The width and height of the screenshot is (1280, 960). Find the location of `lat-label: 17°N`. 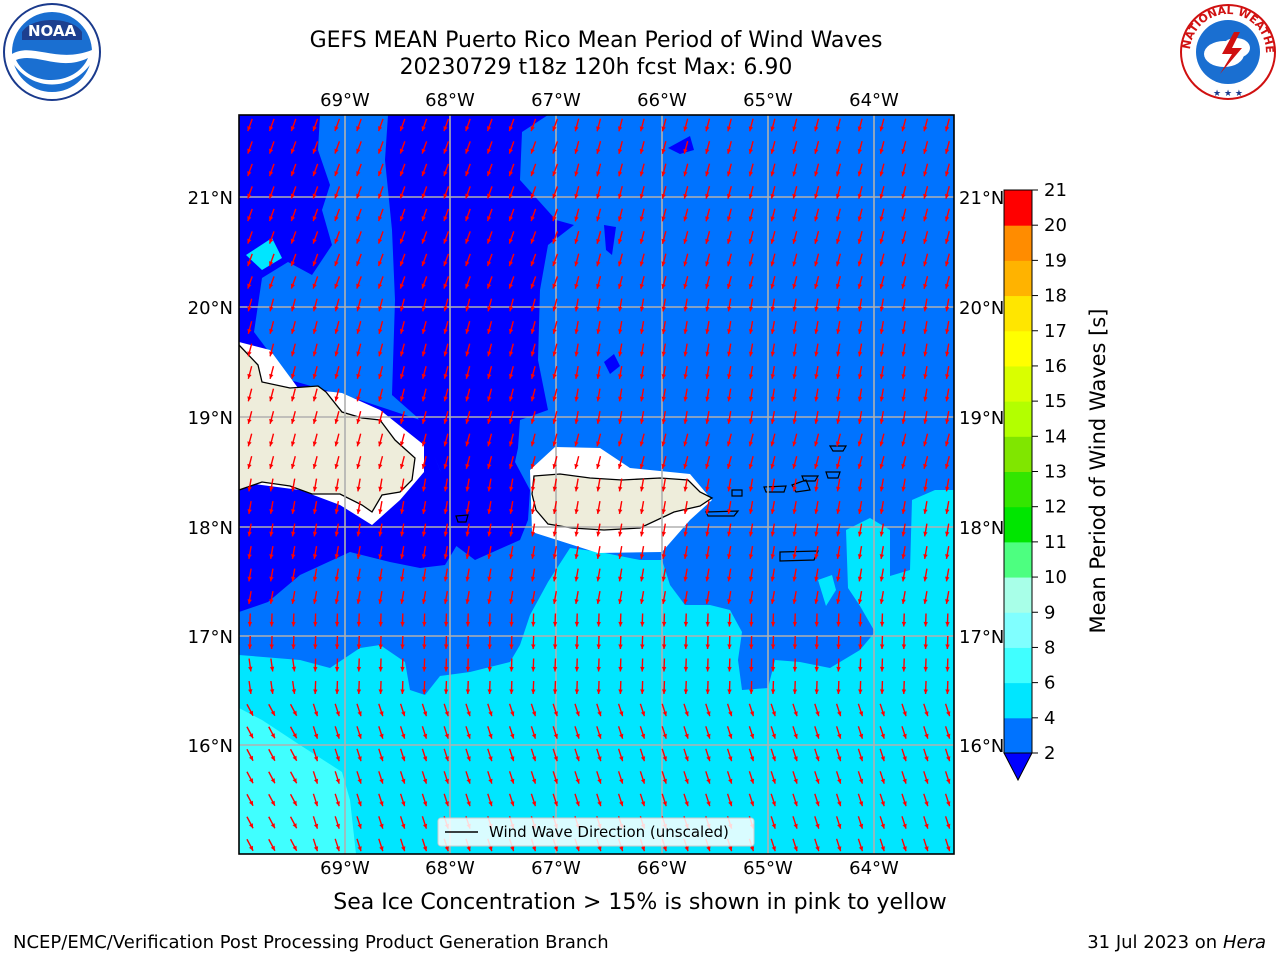

lat-label: 17°N is located at coordinates (210, 637).